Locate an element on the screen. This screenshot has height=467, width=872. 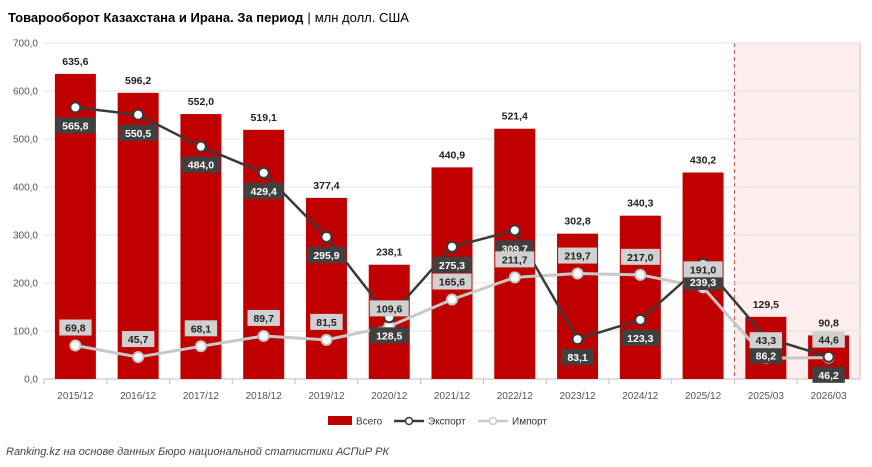
x-tick-label: 2025/12 is located at coordinates (703, 396).